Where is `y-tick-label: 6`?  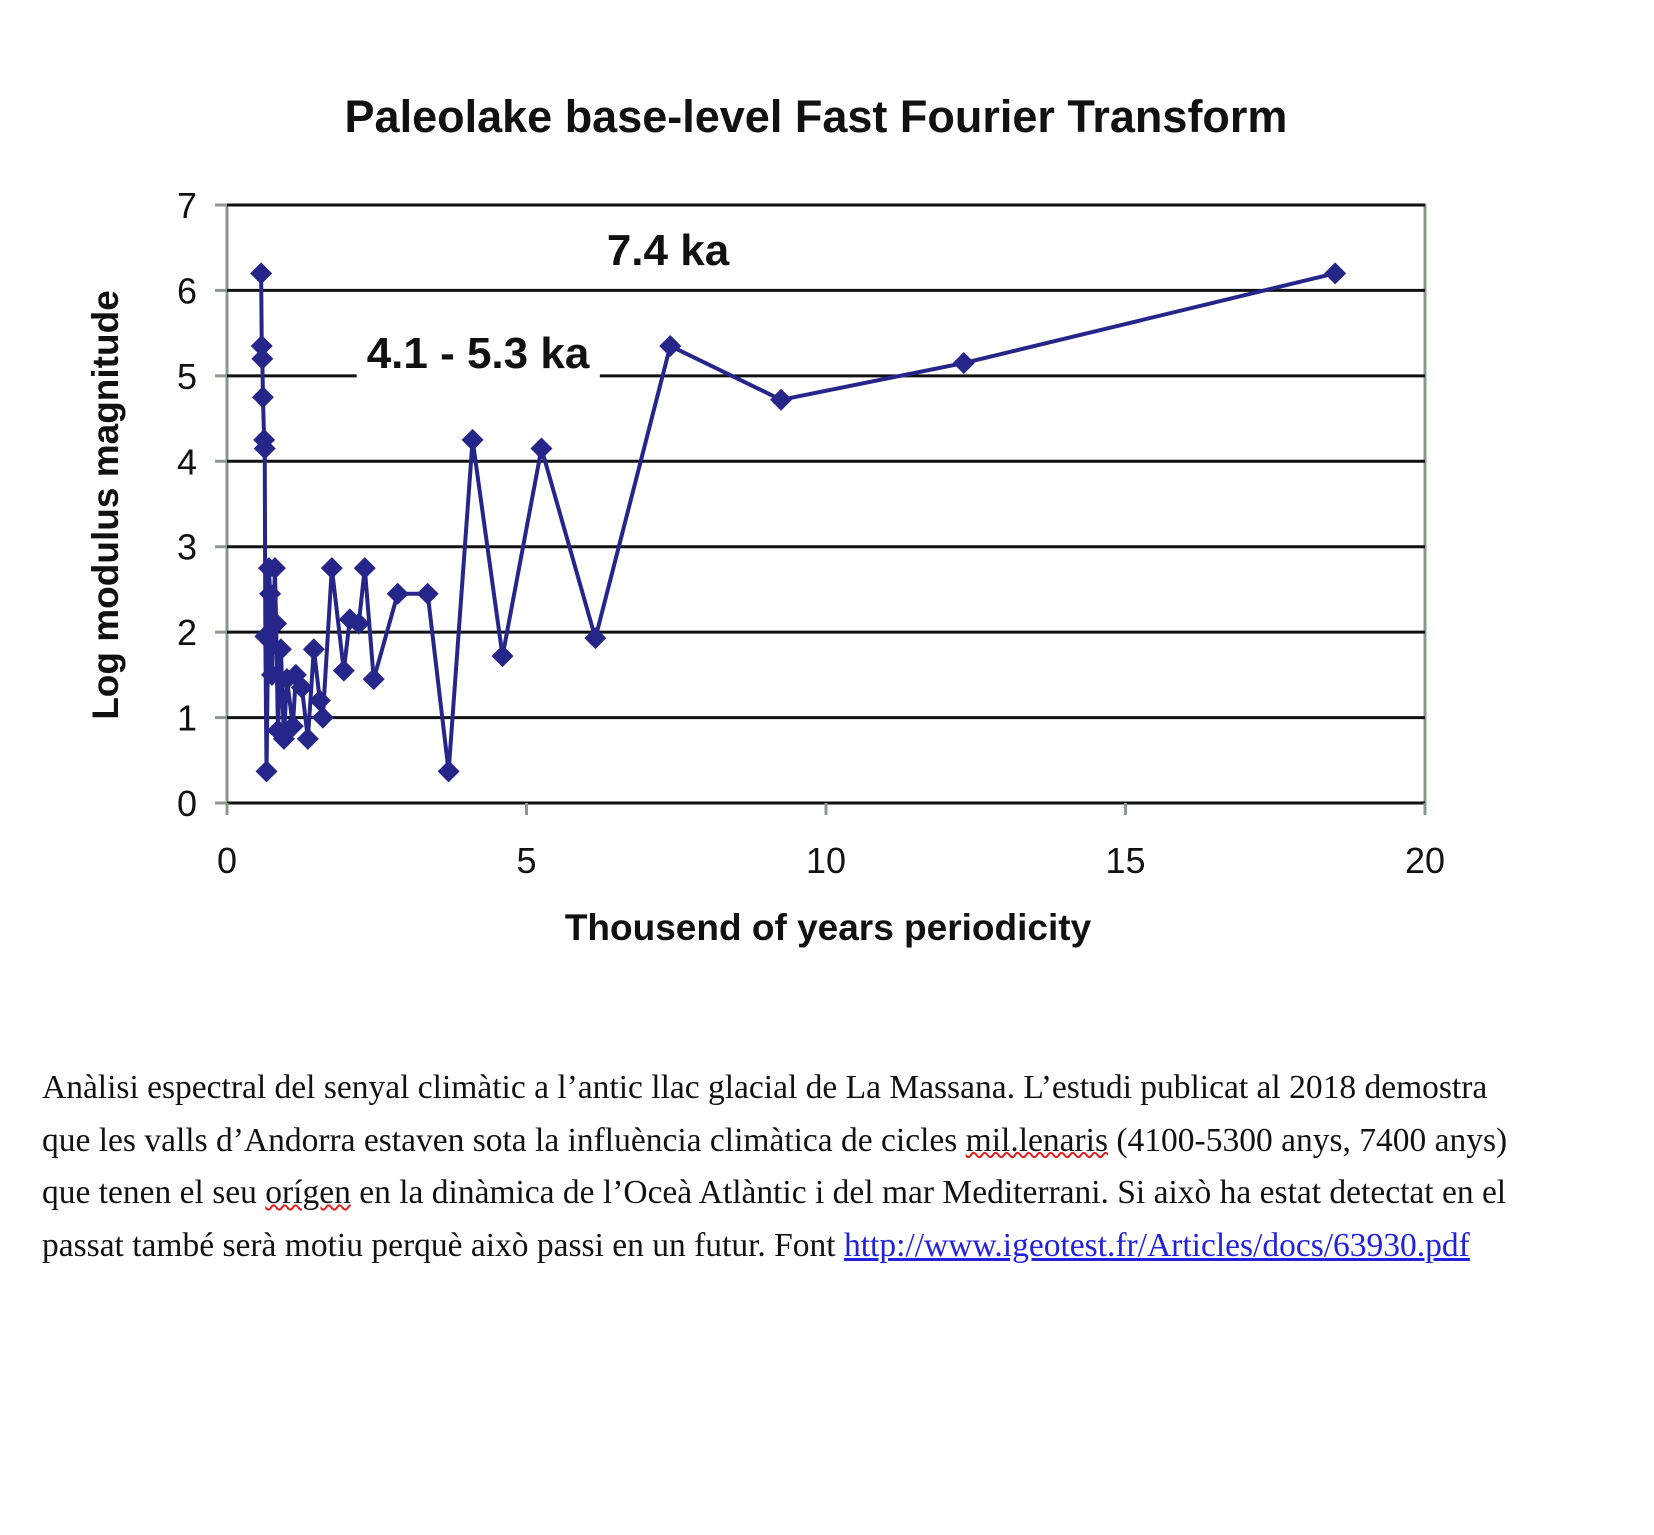 y-tick-label: 6 is located at coordinates (187, 290).